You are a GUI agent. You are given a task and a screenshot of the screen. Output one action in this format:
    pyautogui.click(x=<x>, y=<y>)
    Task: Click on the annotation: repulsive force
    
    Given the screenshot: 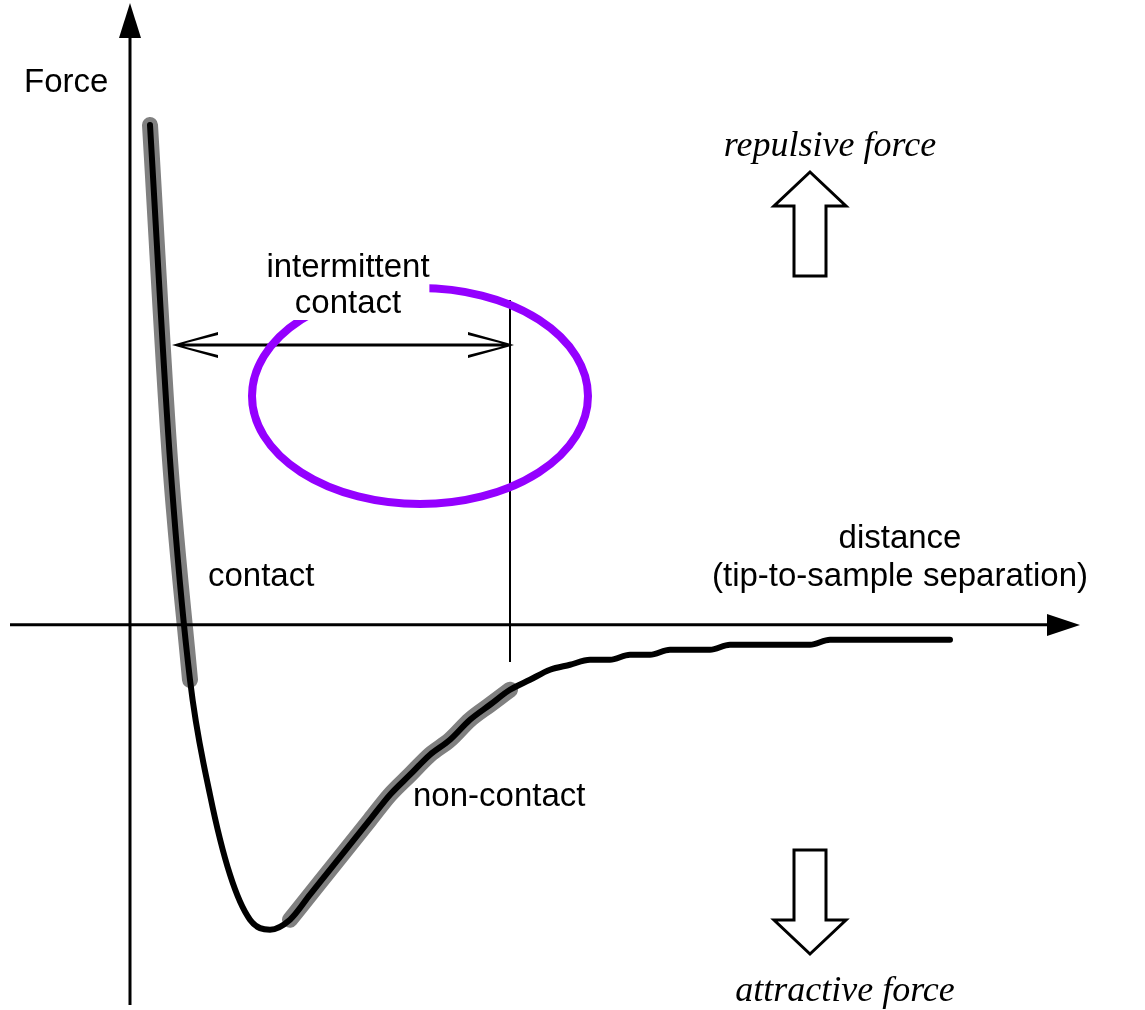 What is the action you would take?
    pyautogui.click(x=830, y=144)
    